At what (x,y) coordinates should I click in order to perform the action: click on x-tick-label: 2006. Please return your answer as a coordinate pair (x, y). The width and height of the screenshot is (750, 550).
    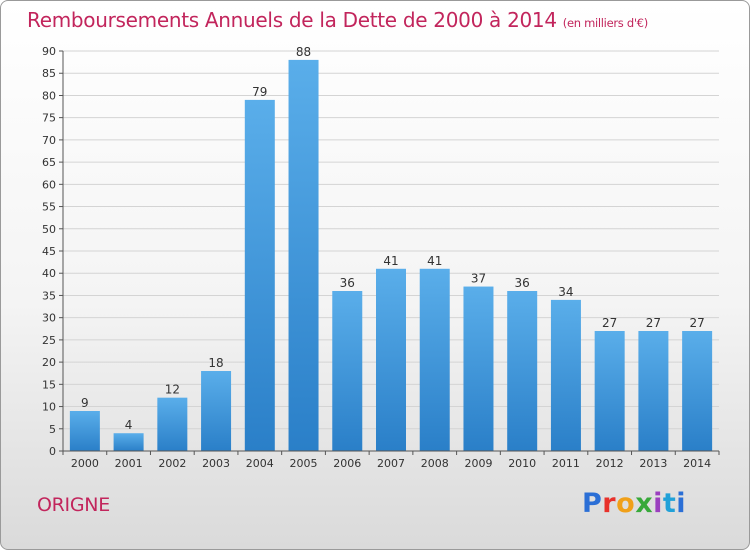
    Looking at the image, I should click on (347, 463).